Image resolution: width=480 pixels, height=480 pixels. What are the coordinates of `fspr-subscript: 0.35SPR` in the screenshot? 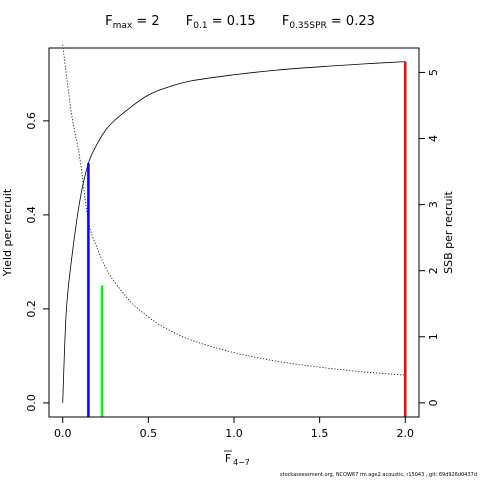 It's located at (308, 26).